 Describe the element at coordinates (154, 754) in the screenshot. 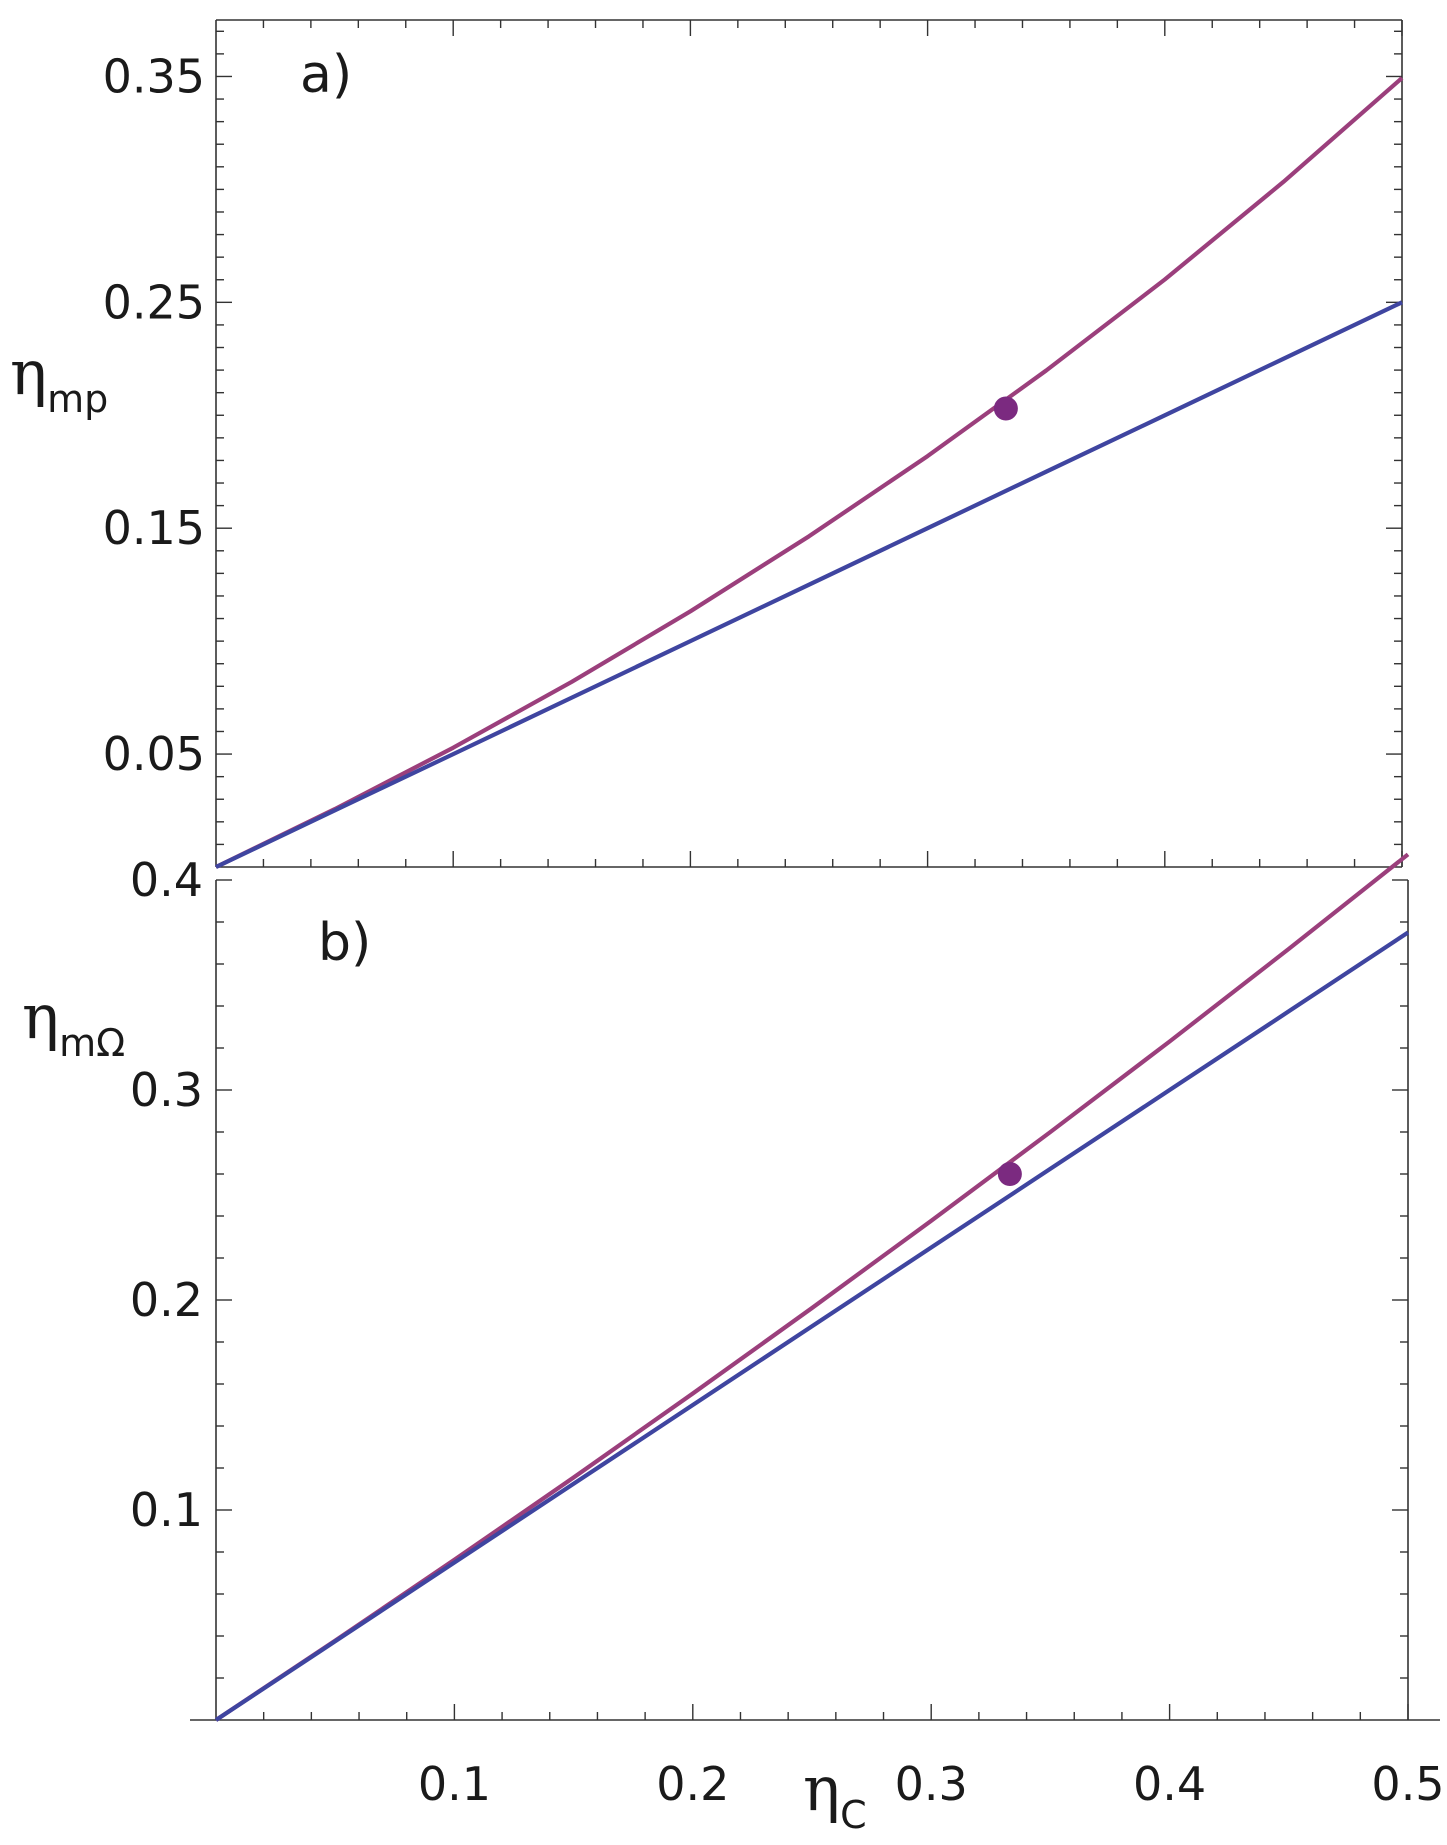

I see `y-tick-label: 0.05` at that location.